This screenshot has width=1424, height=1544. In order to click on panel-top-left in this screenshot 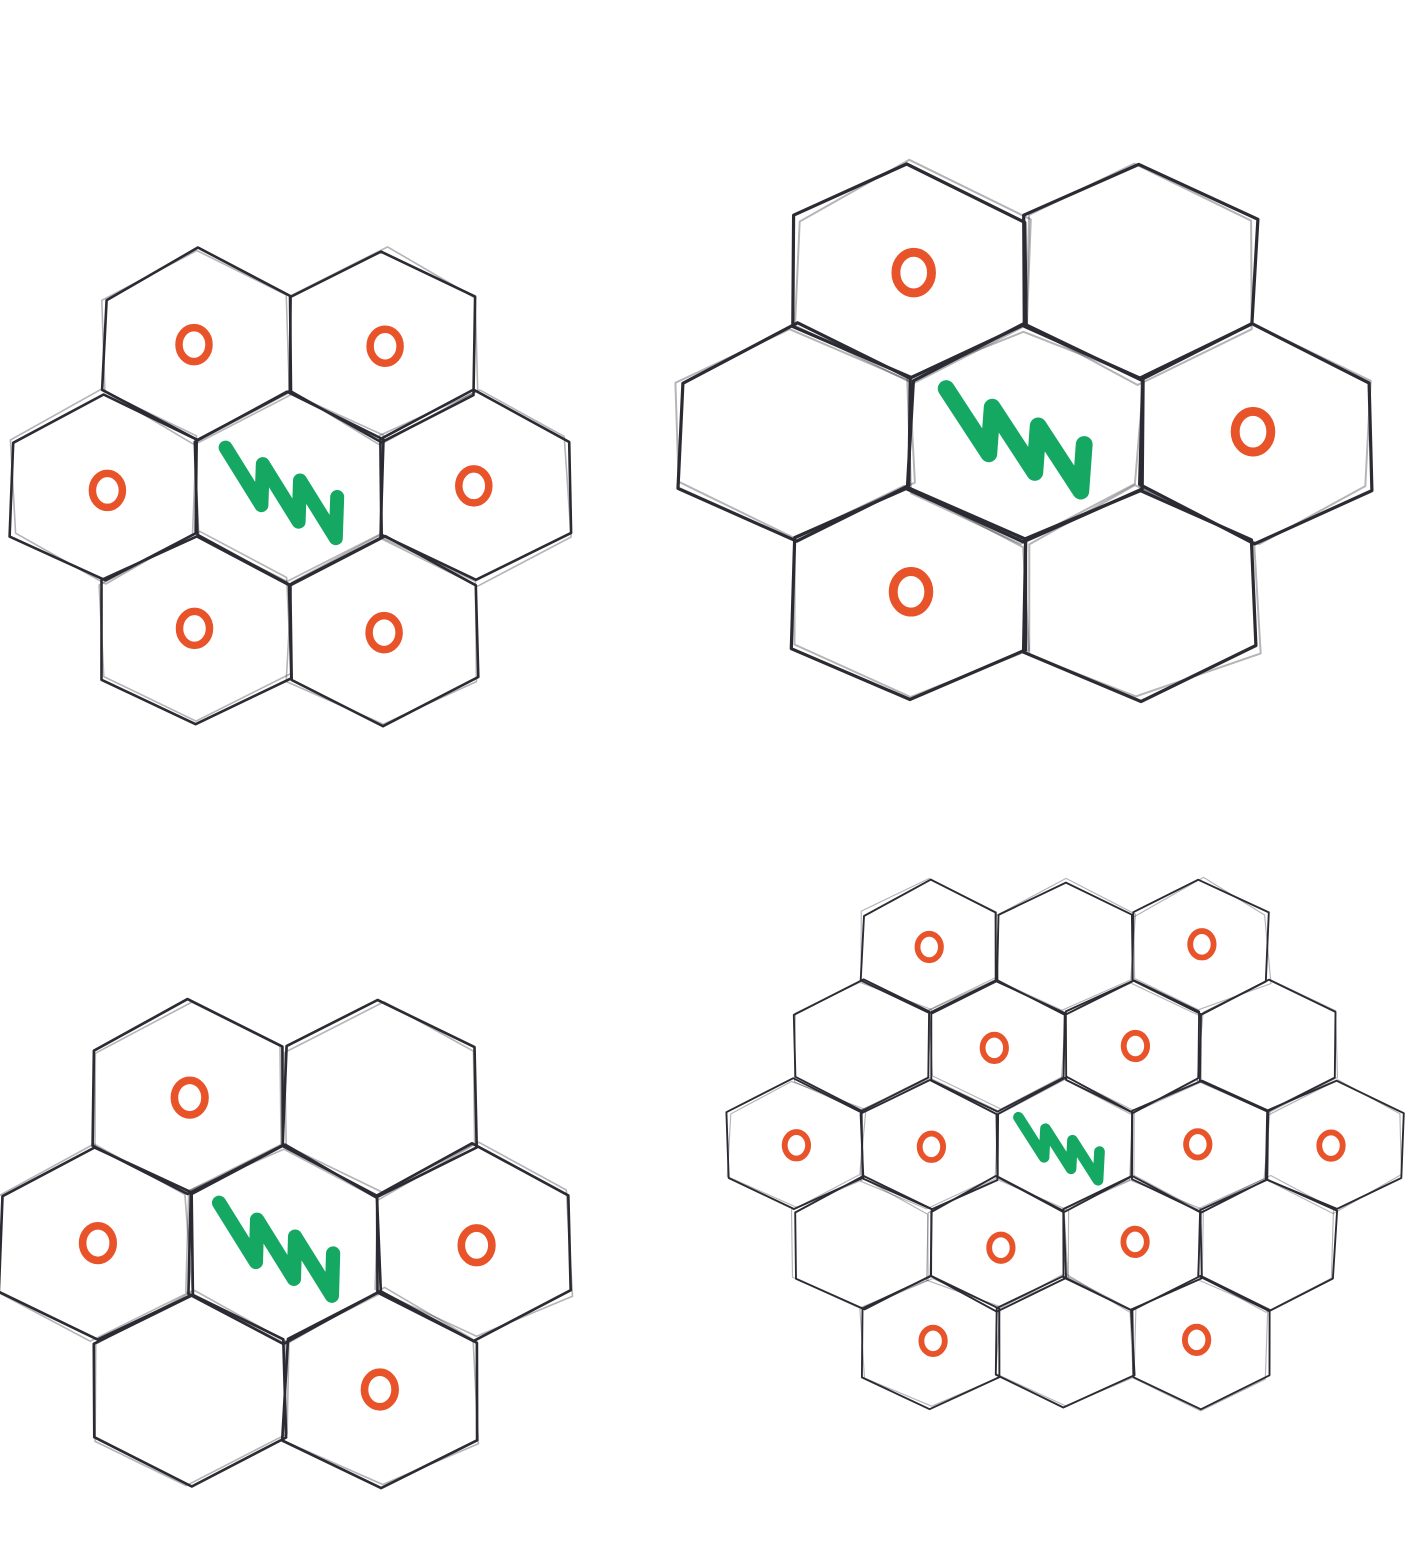, I will do `click(290, 487)`.